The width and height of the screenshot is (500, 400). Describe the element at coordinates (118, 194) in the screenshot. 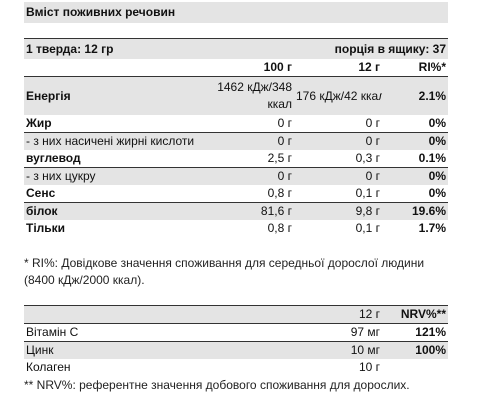

I see `nutrient-name: Сенс` at that location.